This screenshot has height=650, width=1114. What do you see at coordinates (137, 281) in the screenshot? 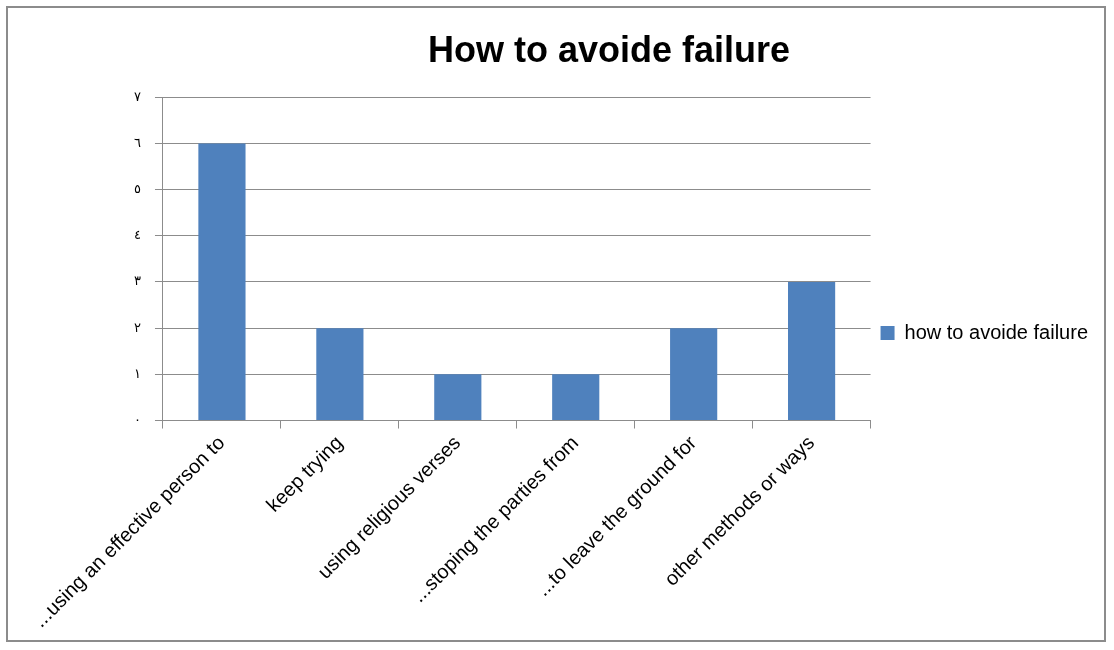
I see `y-tick-label: ٣` at bounding box center [137, 281].